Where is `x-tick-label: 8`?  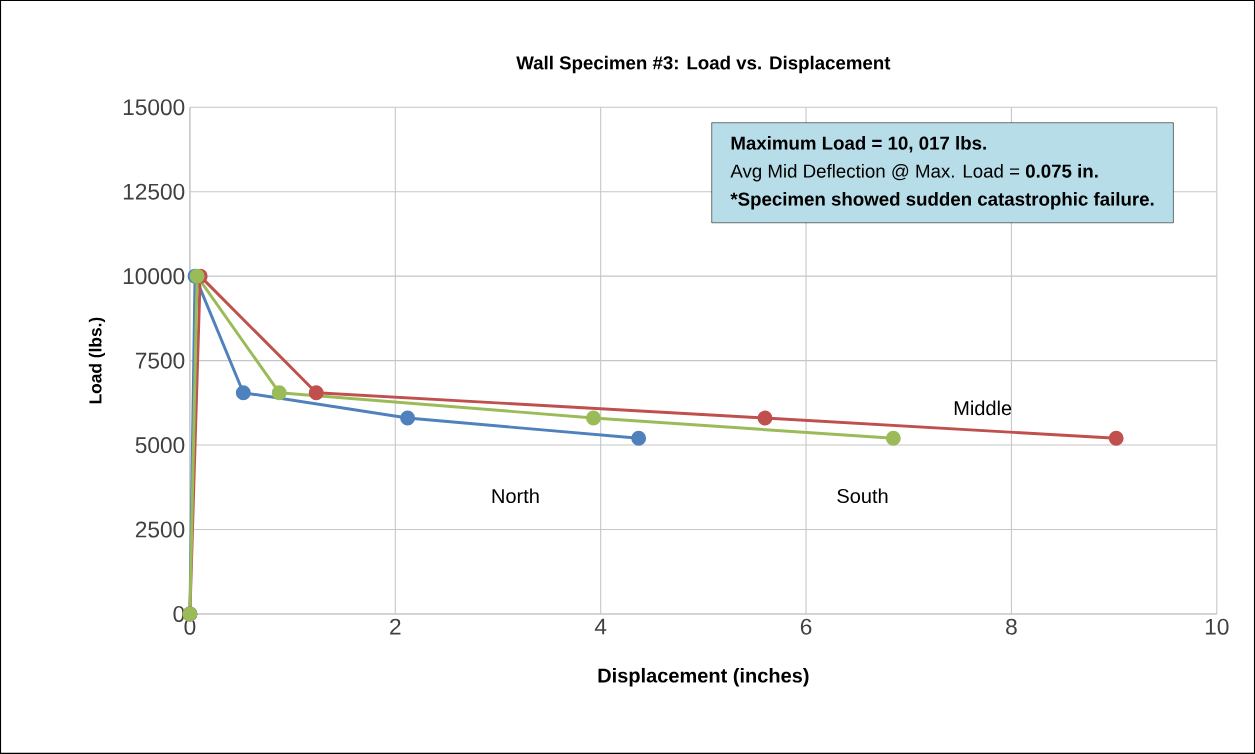
x-tick-label: 8 is located at coordinates (1011, 626).